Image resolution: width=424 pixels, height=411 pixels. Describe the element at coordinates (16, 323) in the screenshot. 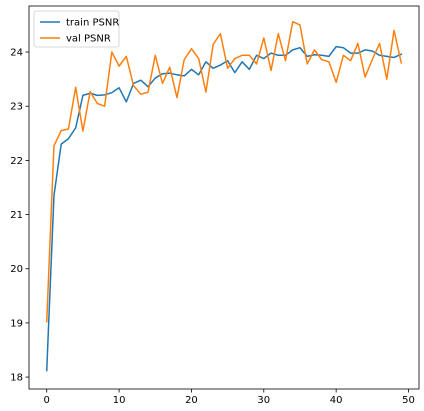

I see `y-tick-label: 19` at that location.